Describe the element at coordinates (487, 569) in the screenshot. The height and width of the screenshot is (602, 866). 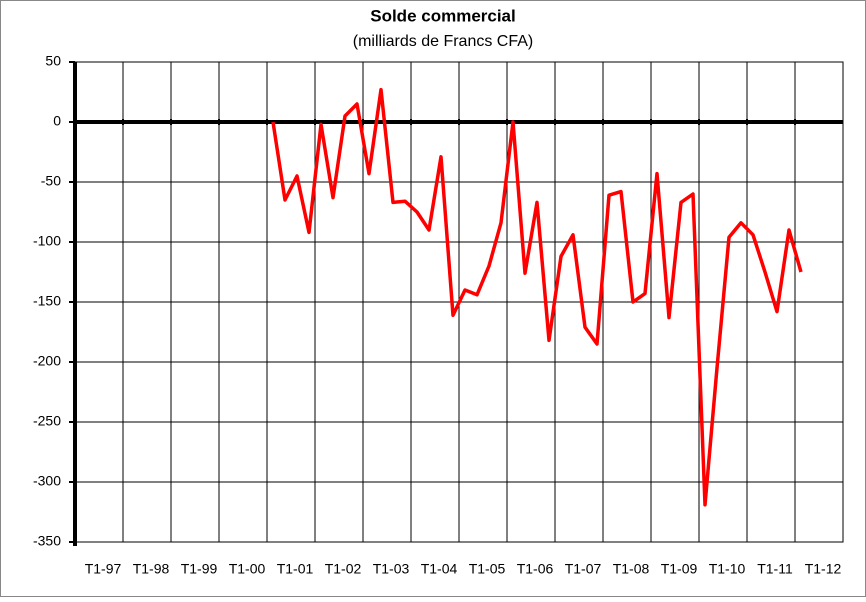
I see `x-tick-label: T1-05` at that location.